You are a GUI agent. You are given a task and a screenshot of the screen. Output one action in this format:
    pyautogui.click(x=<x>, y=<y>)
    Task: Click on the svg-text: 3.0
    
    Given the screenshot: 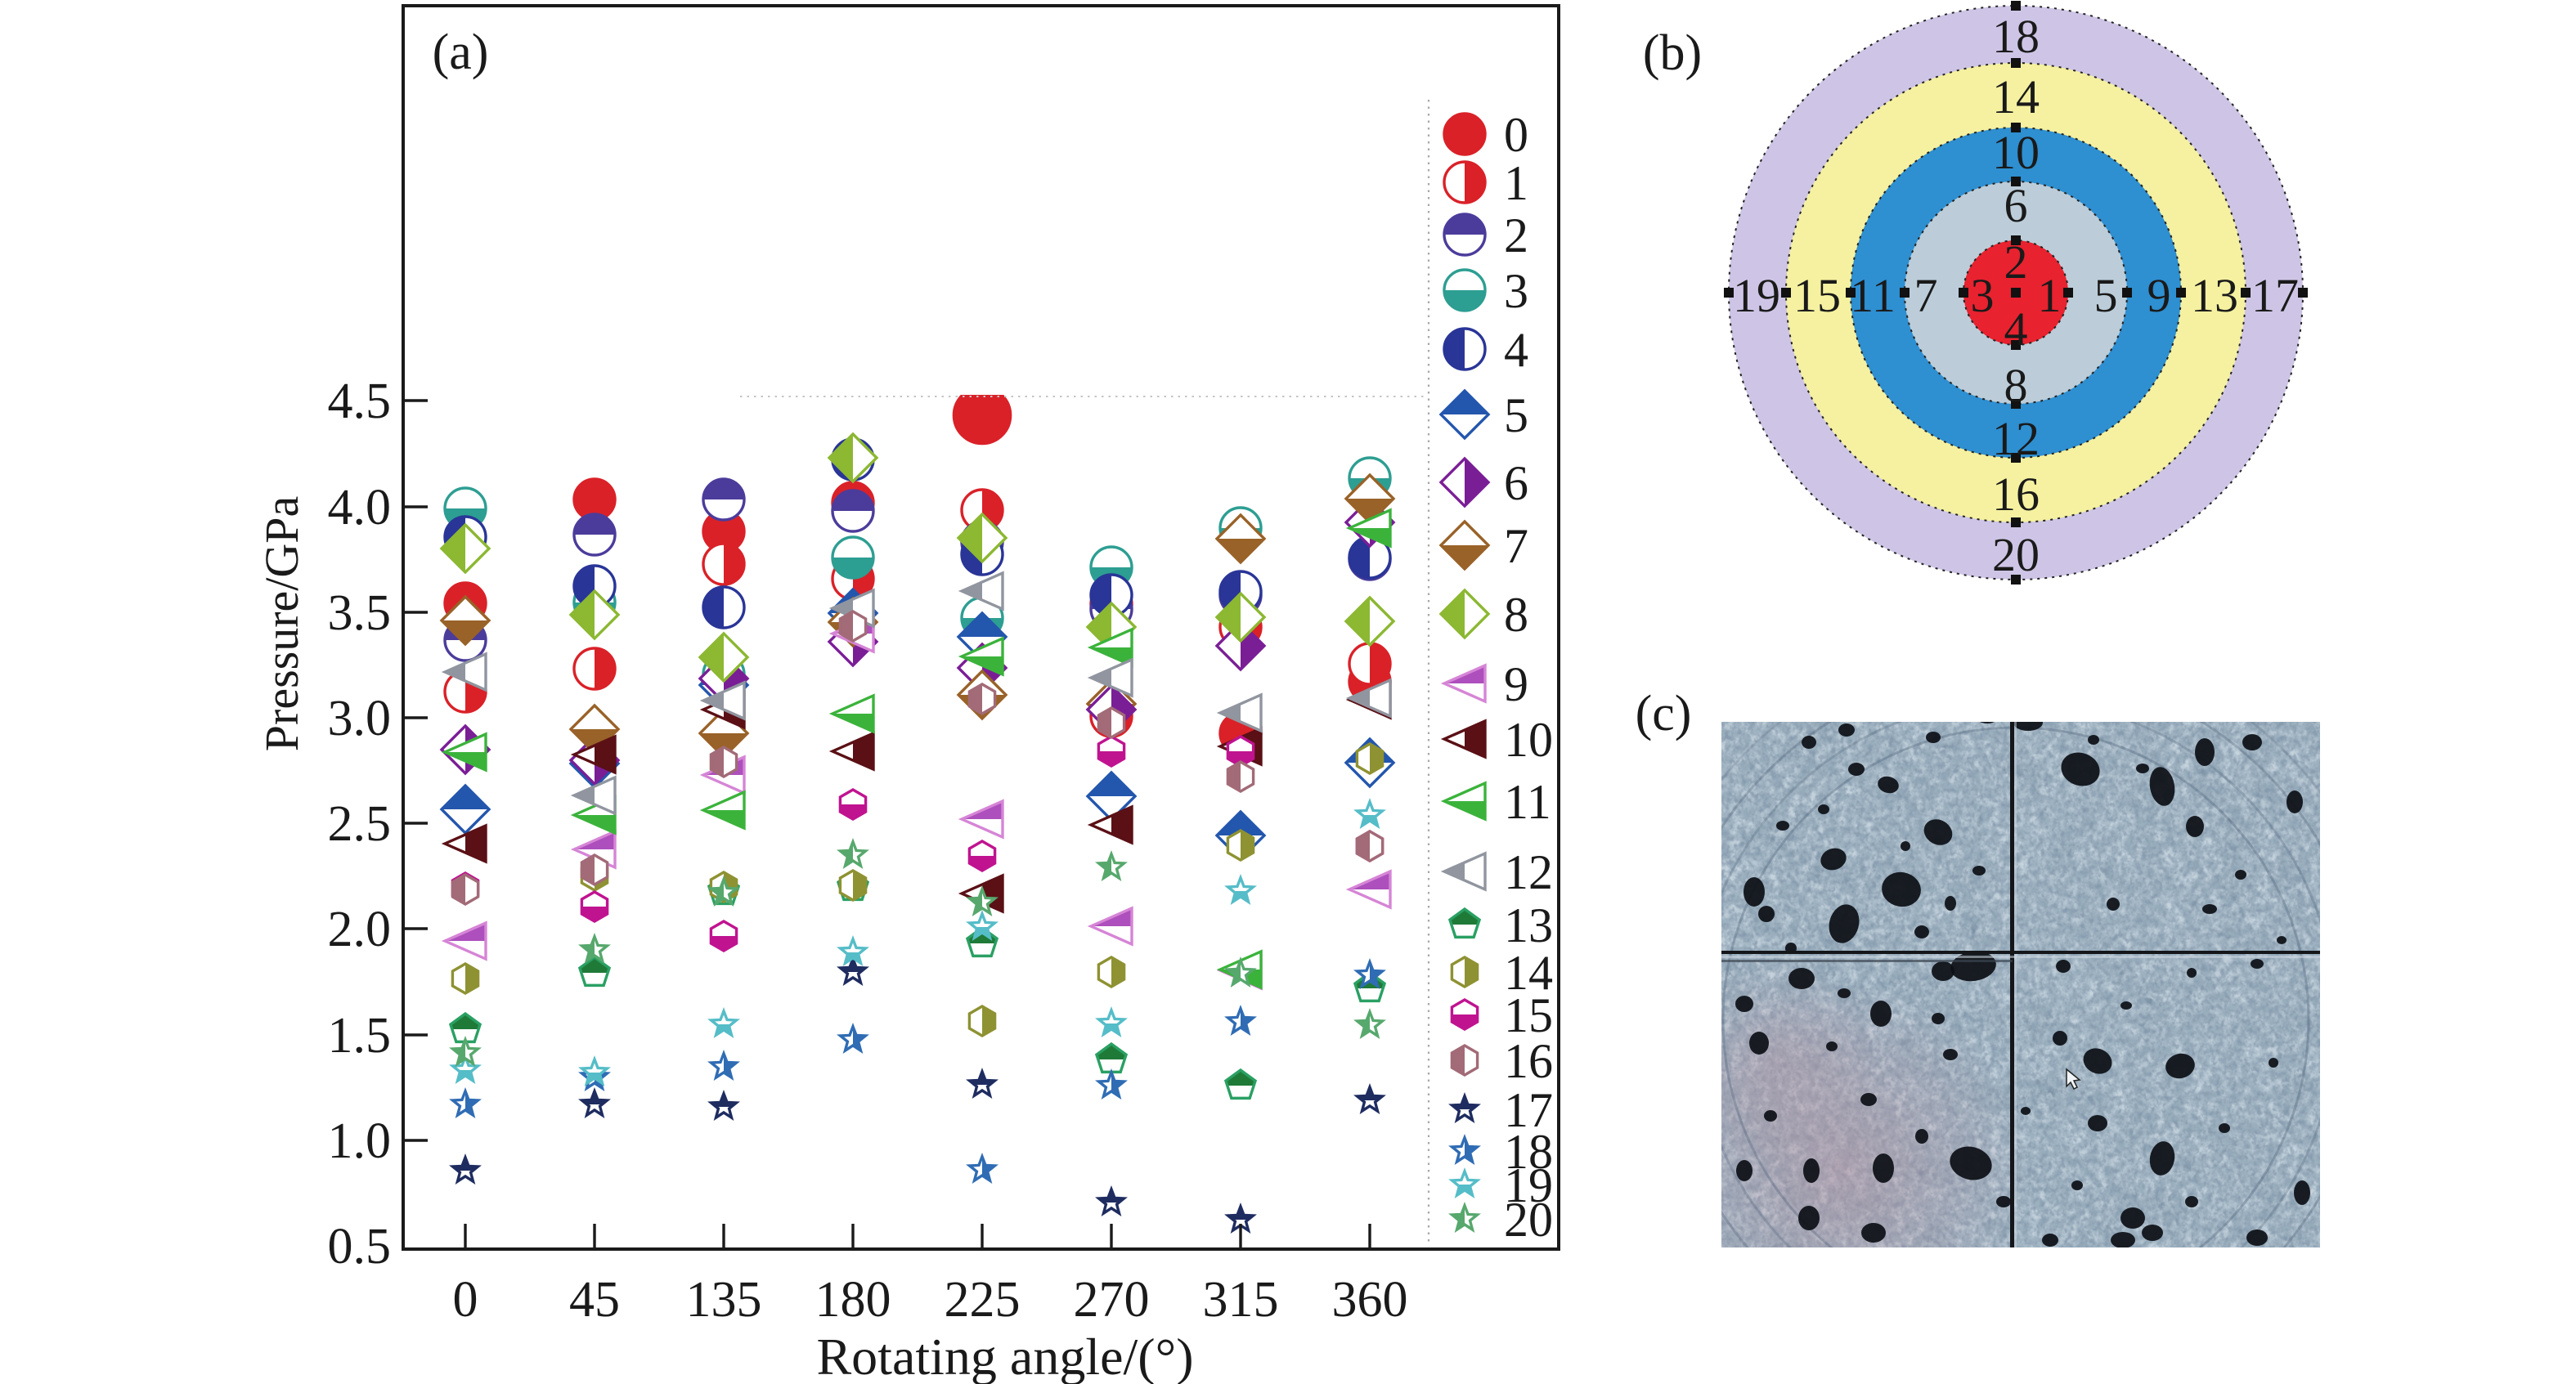 What is the action you would take?
    pyautogui.click(x=360, y=718)
    